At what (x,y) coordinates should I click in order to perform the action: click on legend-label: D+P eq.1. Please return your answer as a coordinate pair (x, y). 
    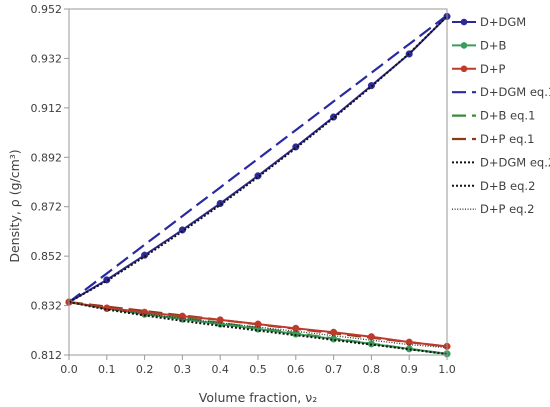
    Looking at the image, I should click on (507, 139).